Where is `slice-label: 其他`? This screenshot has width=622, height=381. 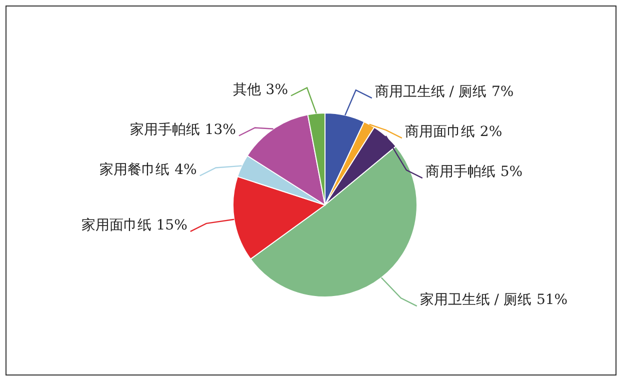 slice-label: 其他 is located at coordinates (246, 90).